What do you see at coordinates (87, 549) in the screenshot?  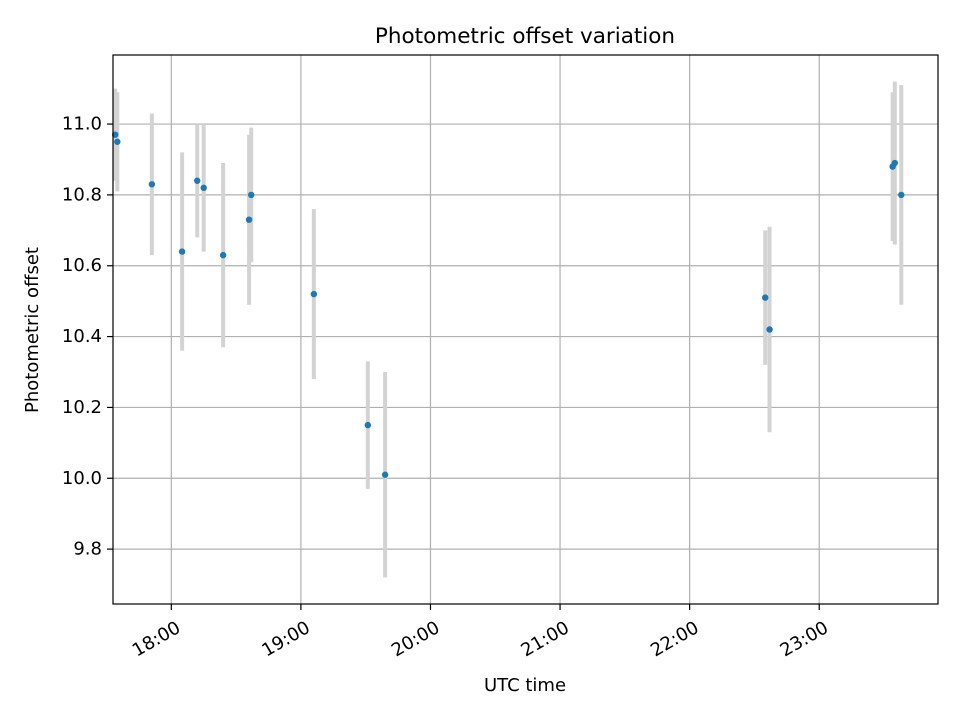 I see `y-tick-label: 9.8` at bounding box center [87, 549].